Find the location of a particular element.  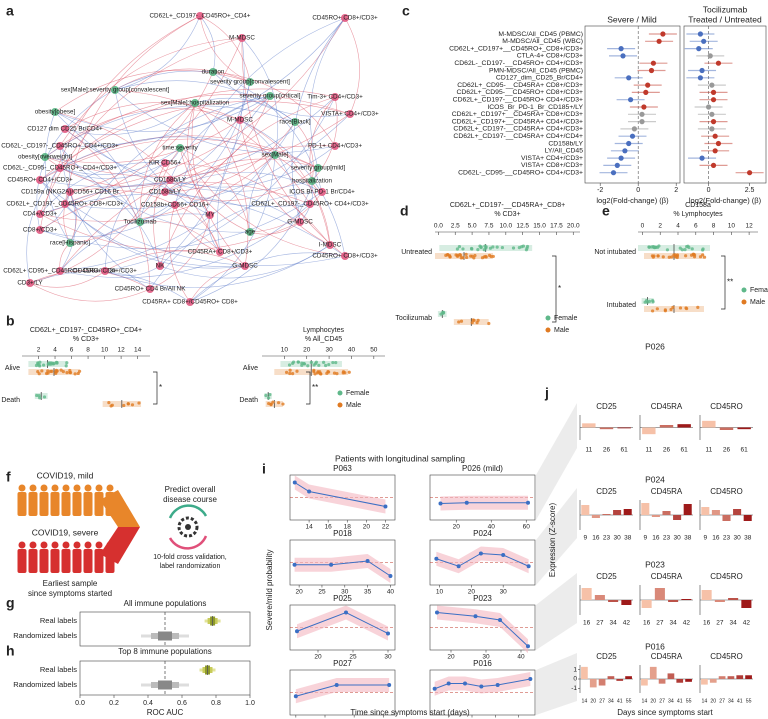

plot-title: % All_CD45 is located at coordinates (323, 339).